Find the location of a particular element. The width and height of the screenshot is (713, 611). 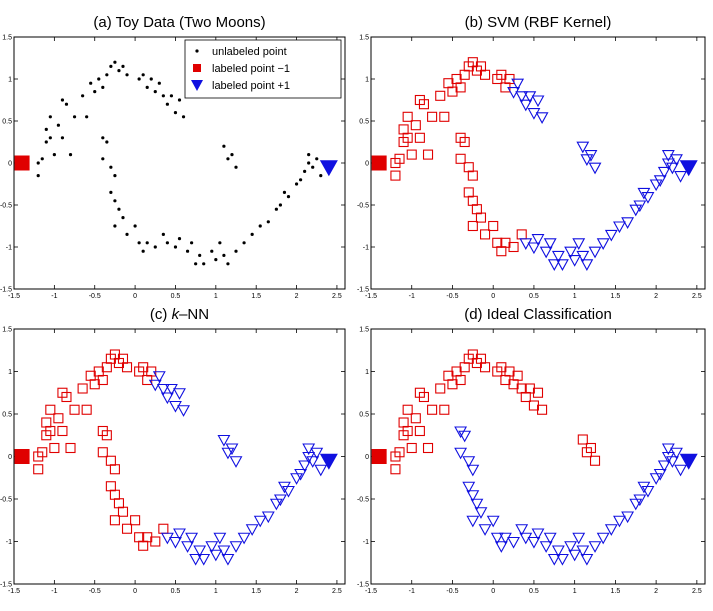

legend-box is located at coordinates (263, 69).